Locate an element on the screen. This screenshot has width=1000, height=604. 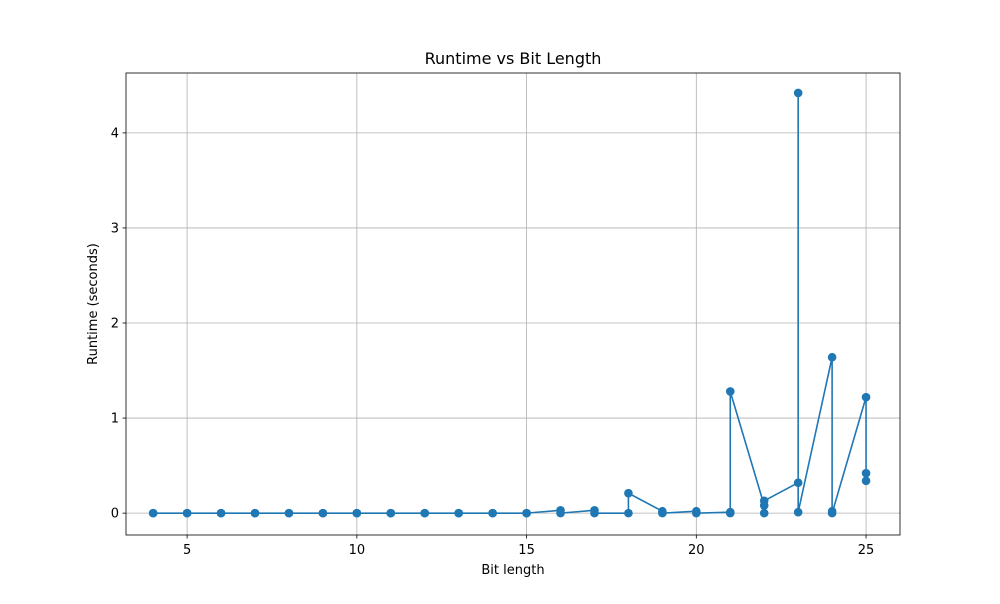
chart-title: Runtime vs Bit Length is located at coordinates (513, 58).